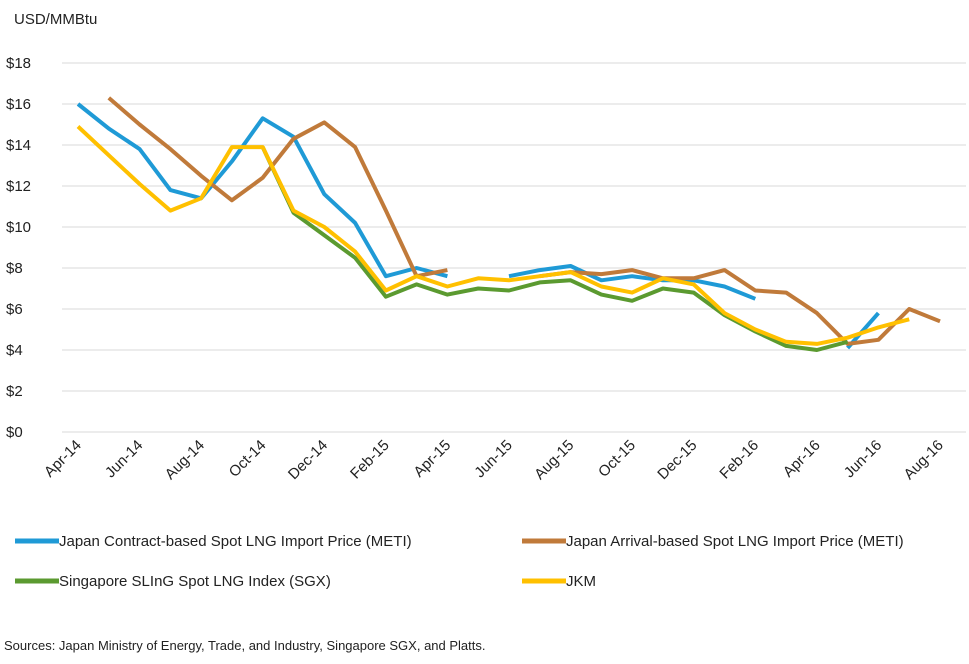  What do you see at coordinates (677, 460) in the screenshot?
I see `x-tick-label: Dec-15` at bounding box center [677, 460].